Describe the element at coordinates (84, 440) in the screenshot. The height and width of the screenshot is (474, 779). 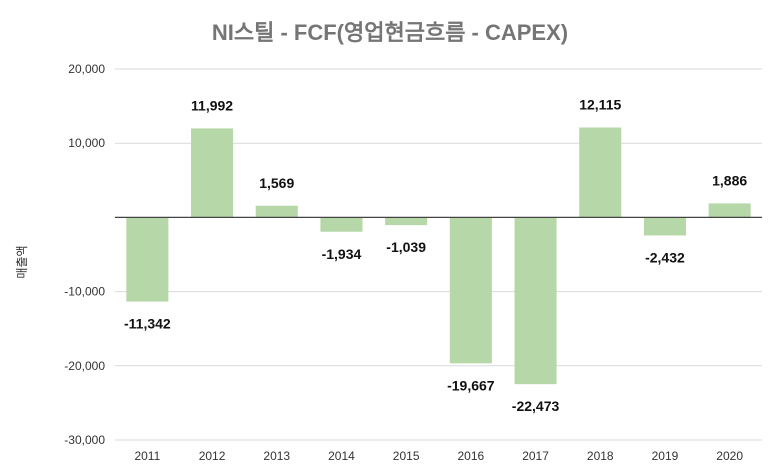
I see `y-tick-label: -30,000` at that location.